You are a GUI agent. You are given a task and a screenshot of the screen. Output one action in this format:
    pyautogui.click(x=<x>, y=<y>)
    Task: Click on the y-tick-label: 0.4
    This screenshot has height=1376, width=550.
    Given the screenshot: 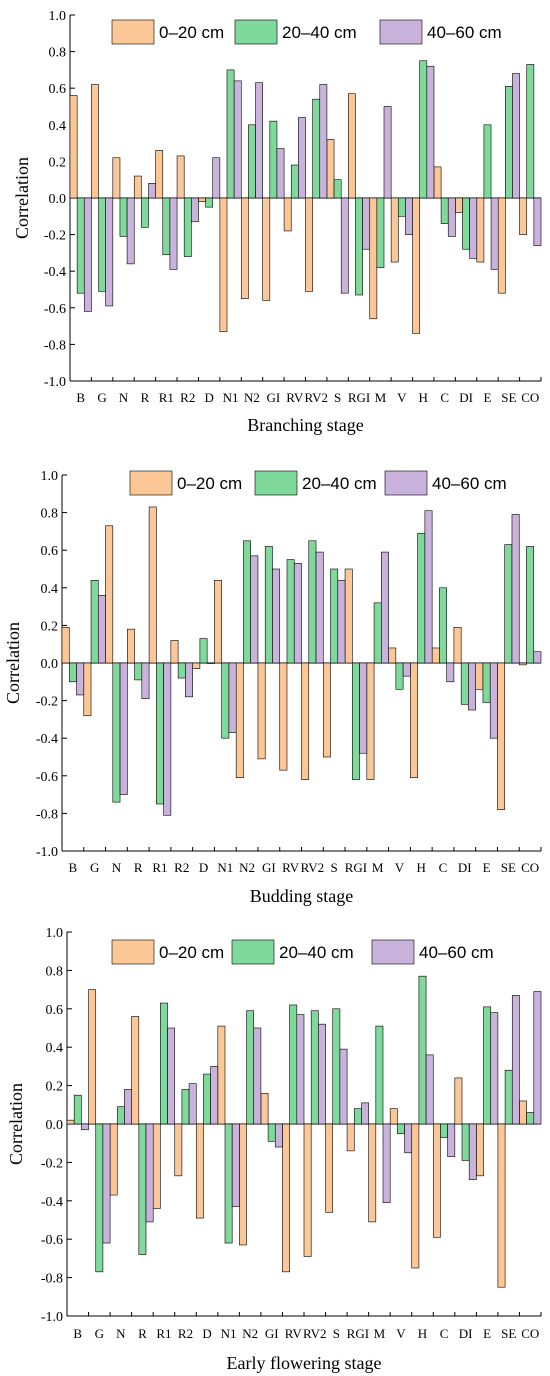 What is the action you would take?
    pyautogui.click(x=50, y=589)
    